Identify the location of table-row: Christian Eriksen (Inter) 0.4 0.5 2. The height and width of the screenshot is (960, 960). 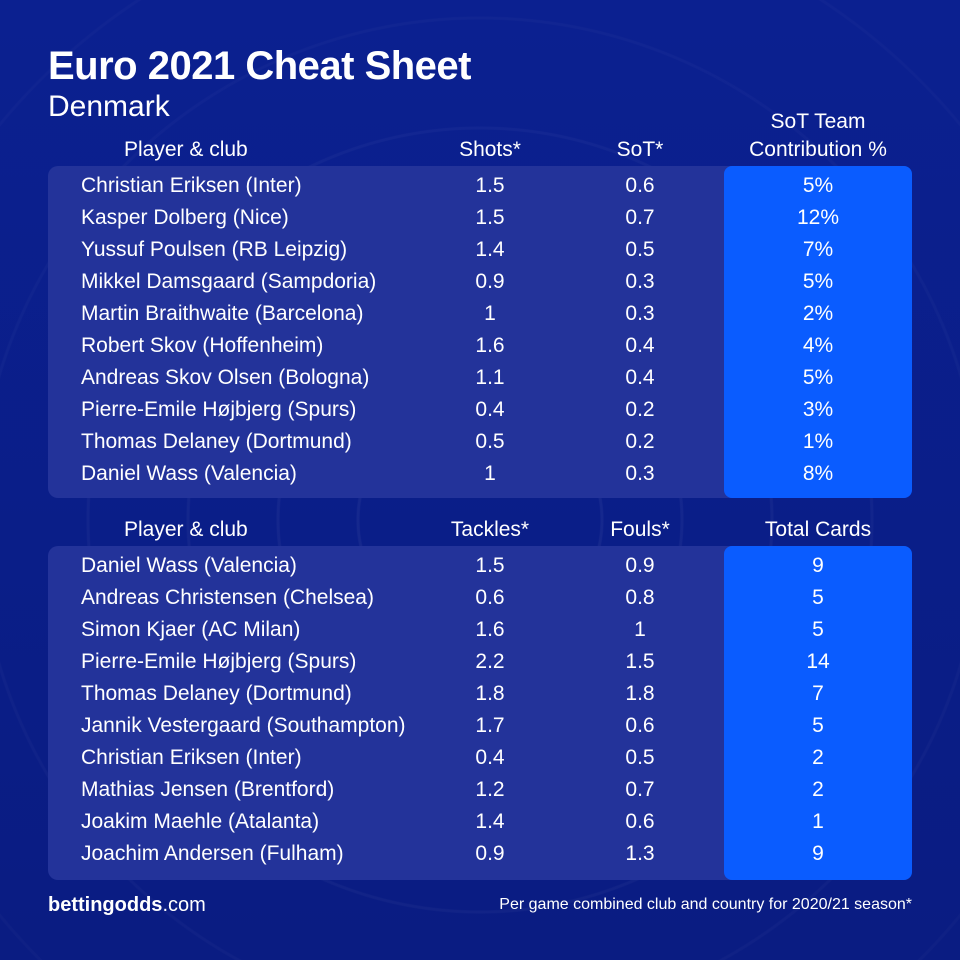
(480, 758).